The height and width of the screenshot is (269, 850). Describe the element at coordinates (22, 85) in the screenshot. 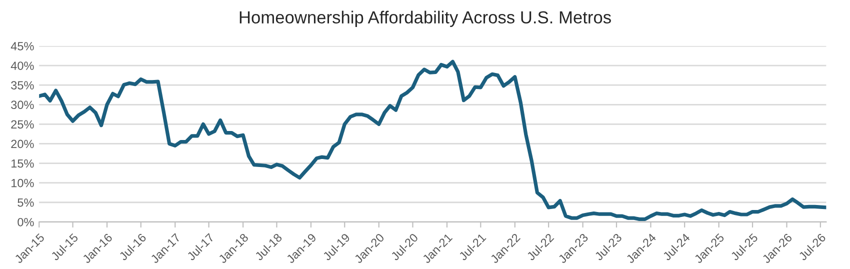

I see `y-tick-label: 35%` at that location.